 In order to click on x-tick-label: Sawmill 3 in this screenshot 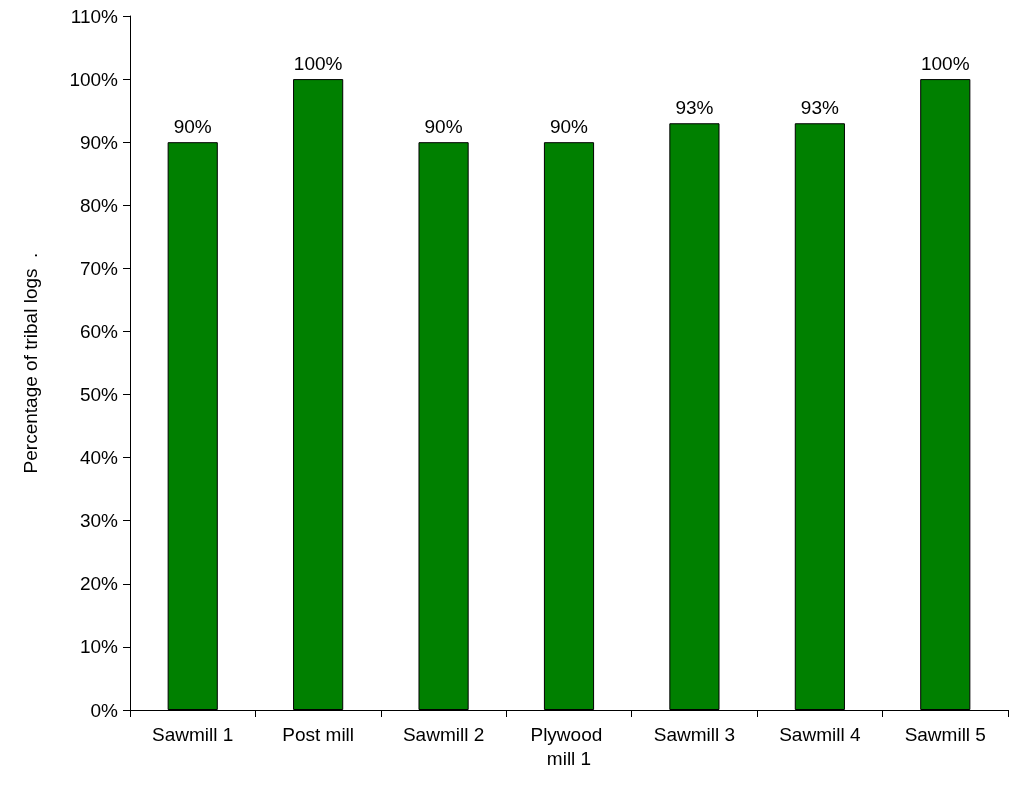, I will do `click(694, 734)`.